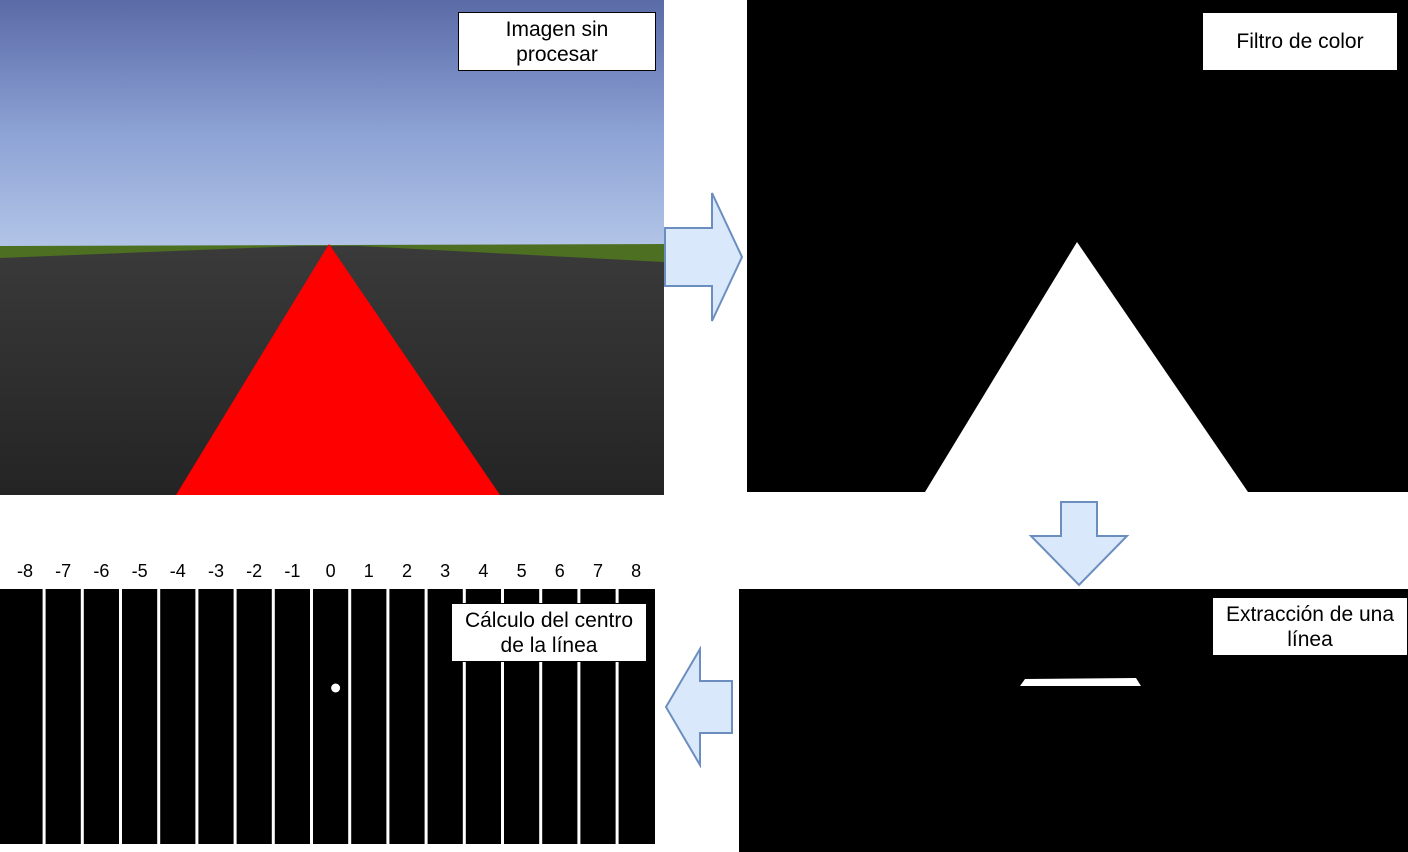  I want to click on segment-label: -4, so click(177, 571).